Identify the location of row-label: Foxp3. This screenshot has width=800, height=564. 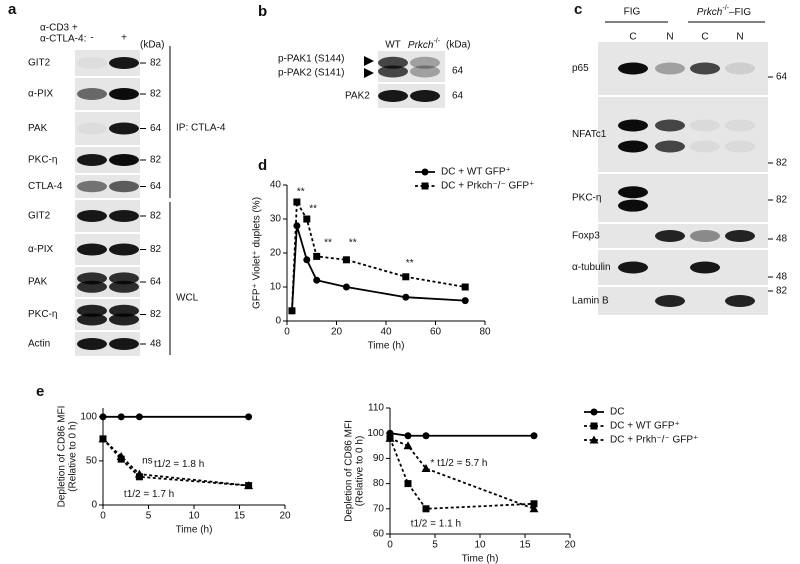
(586, 236).